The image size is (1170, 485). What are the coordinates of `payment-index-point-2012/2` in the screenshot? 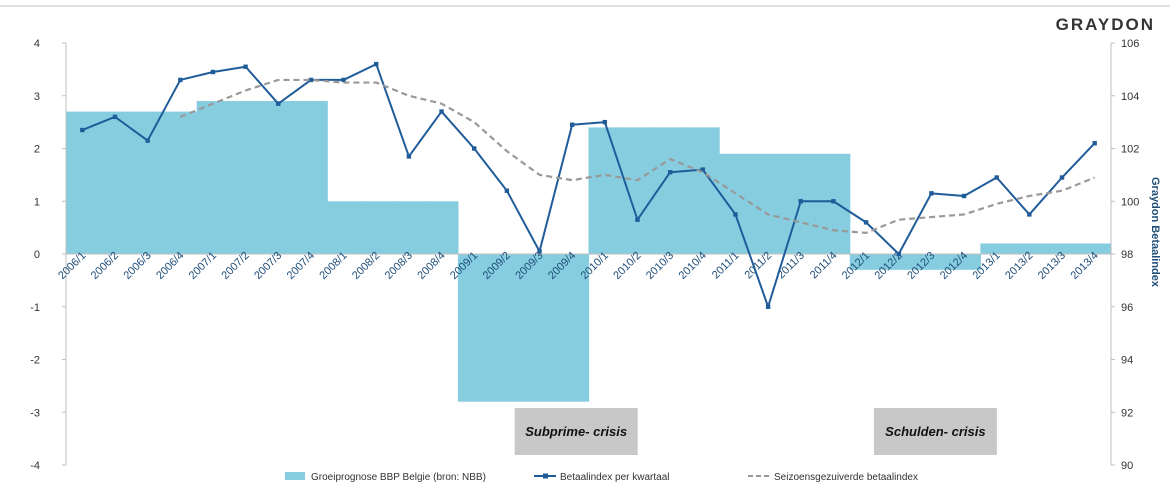 It's located at (898, 254).